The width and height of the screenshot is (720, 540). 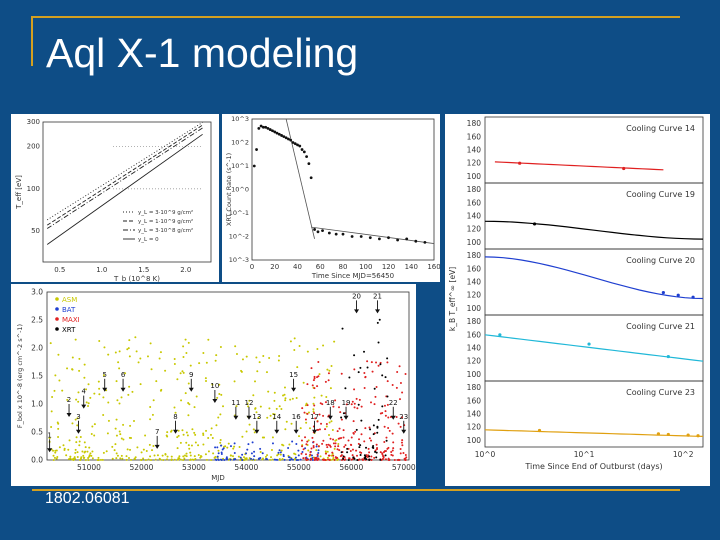 What do you see at coordinates (239, 260) in the screenshot?
I see `y-tick-label: 10^-3` at bounding box center [239, 260].